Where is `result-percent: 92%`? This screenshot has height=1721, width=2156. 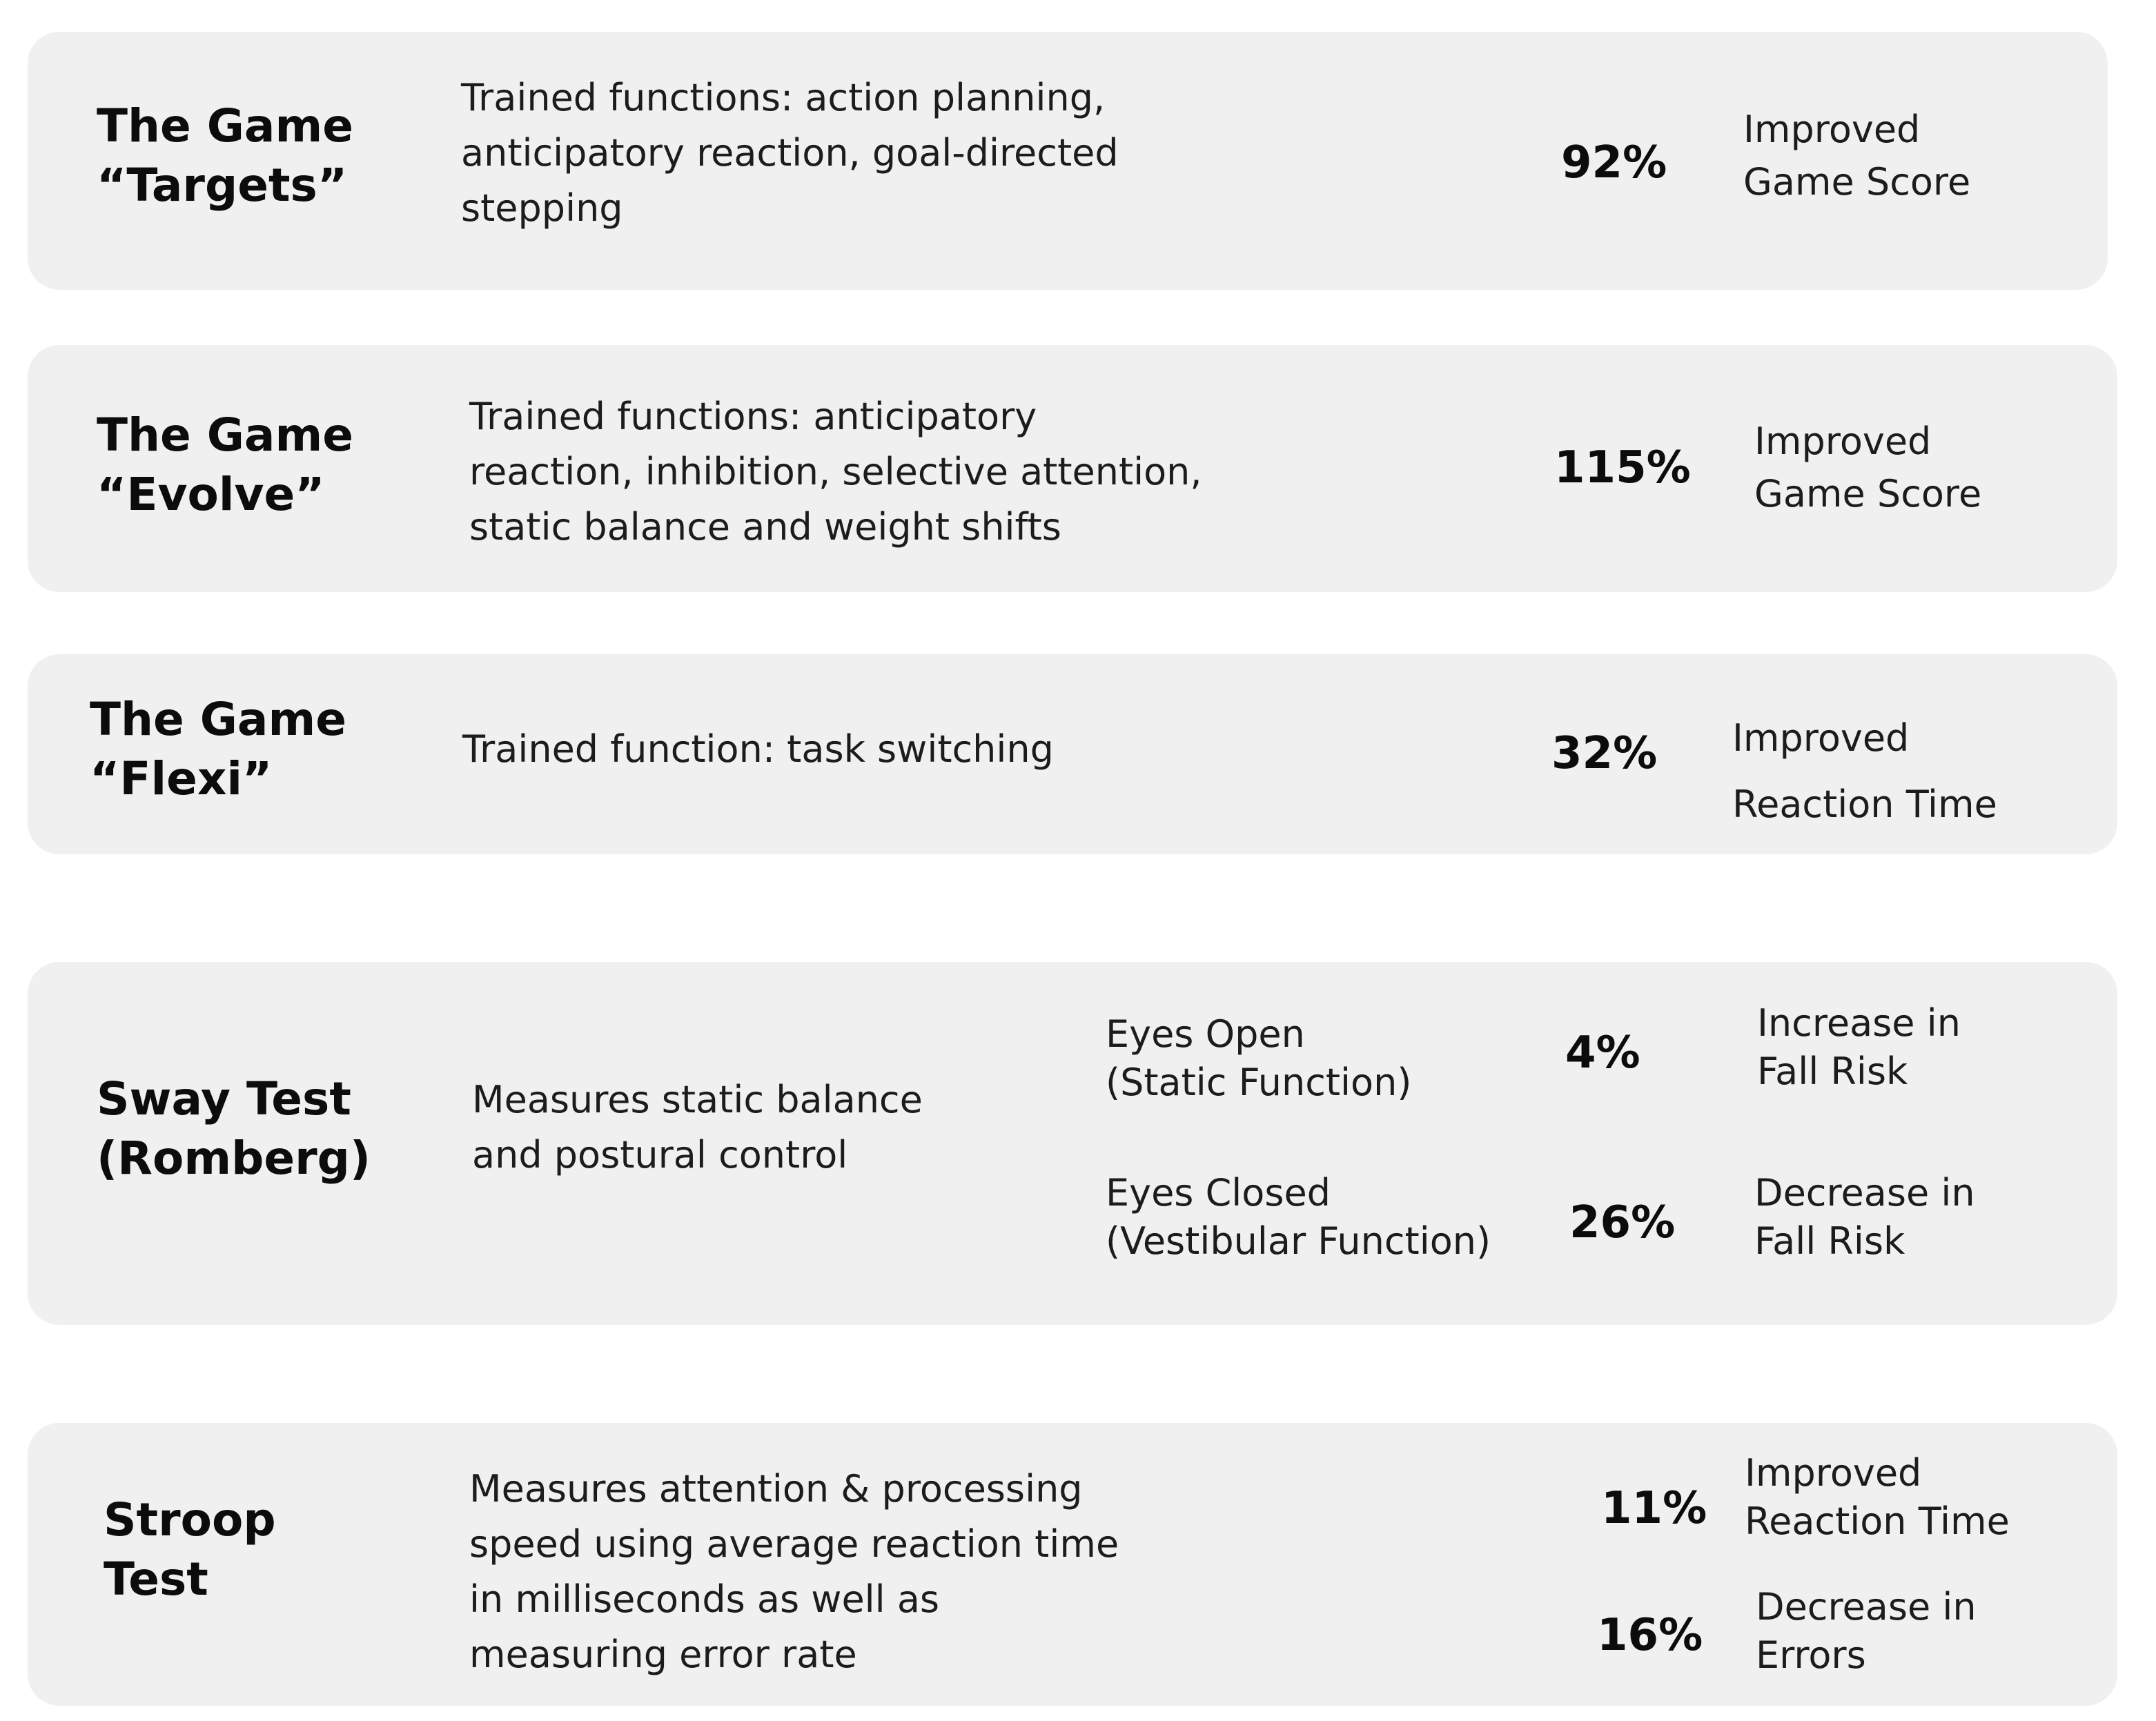
result-percent: 92% is located at coordinates (1614, 163).